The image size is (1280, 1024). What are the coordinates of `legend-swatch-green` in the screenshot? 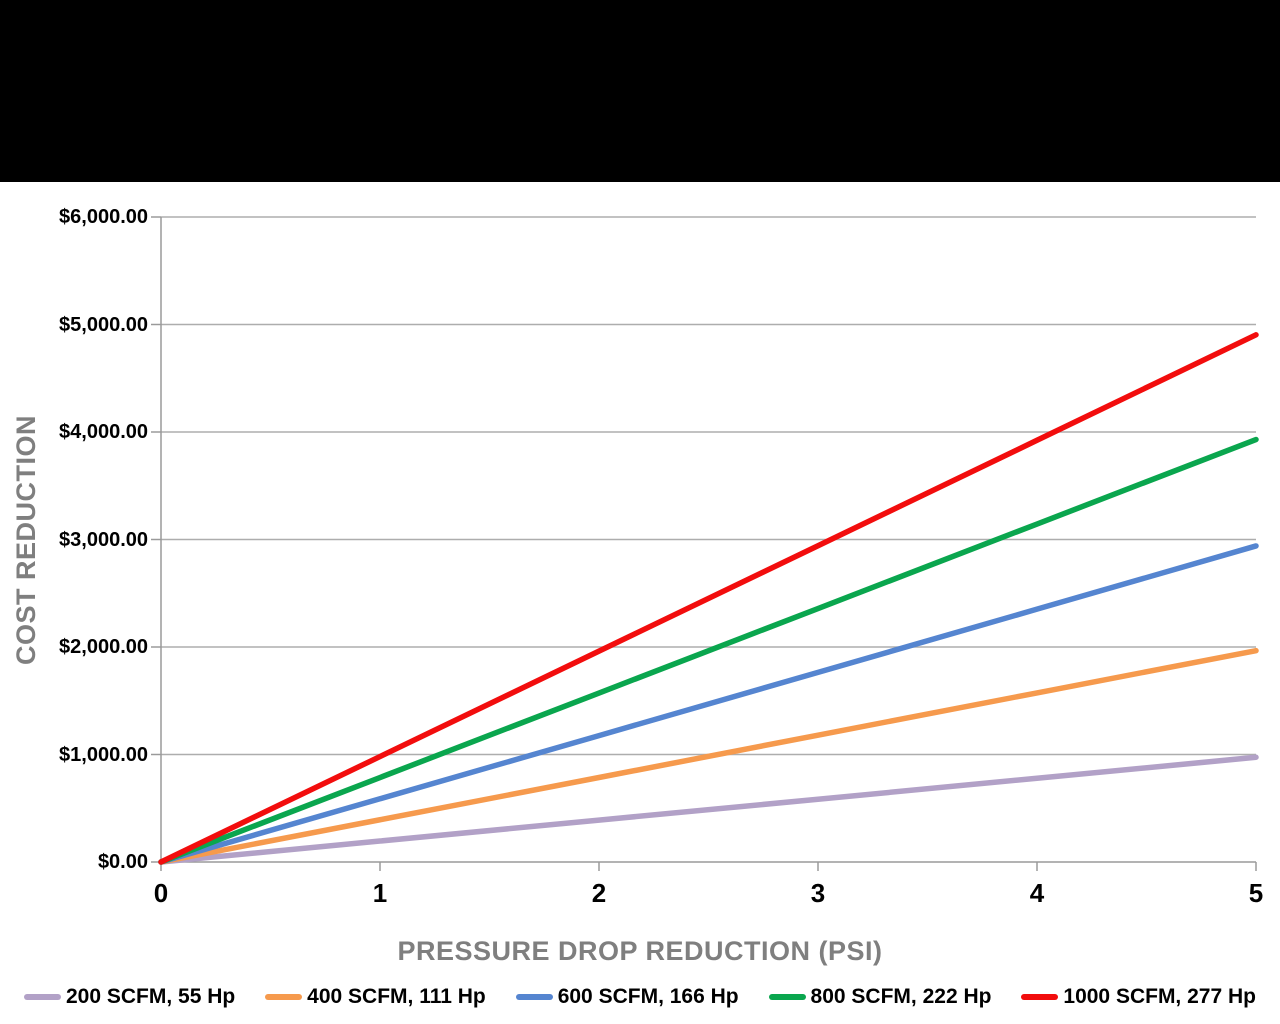 It's located at (787, 997).